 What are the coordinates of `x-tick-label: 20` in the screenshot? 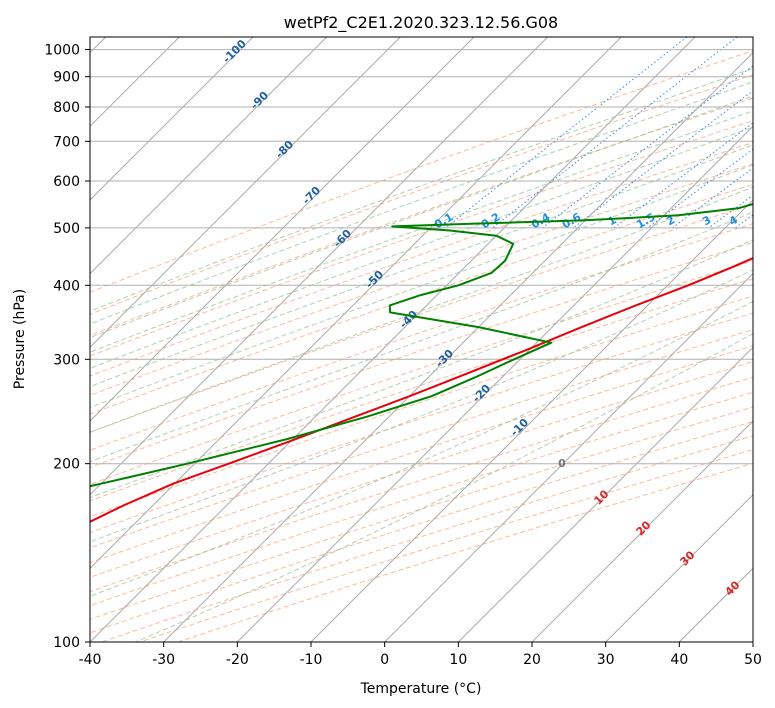 It's located at (532, 660).